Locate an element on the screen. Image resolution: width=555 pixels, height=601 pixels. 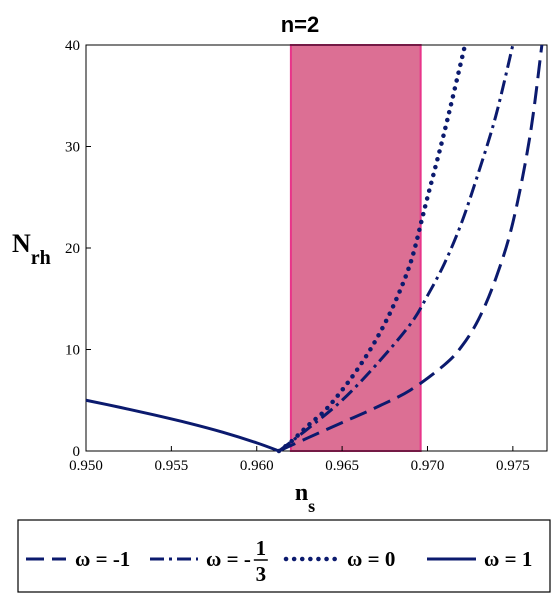
x-tick-label: 0.955 is located at coordinates (171, 466).